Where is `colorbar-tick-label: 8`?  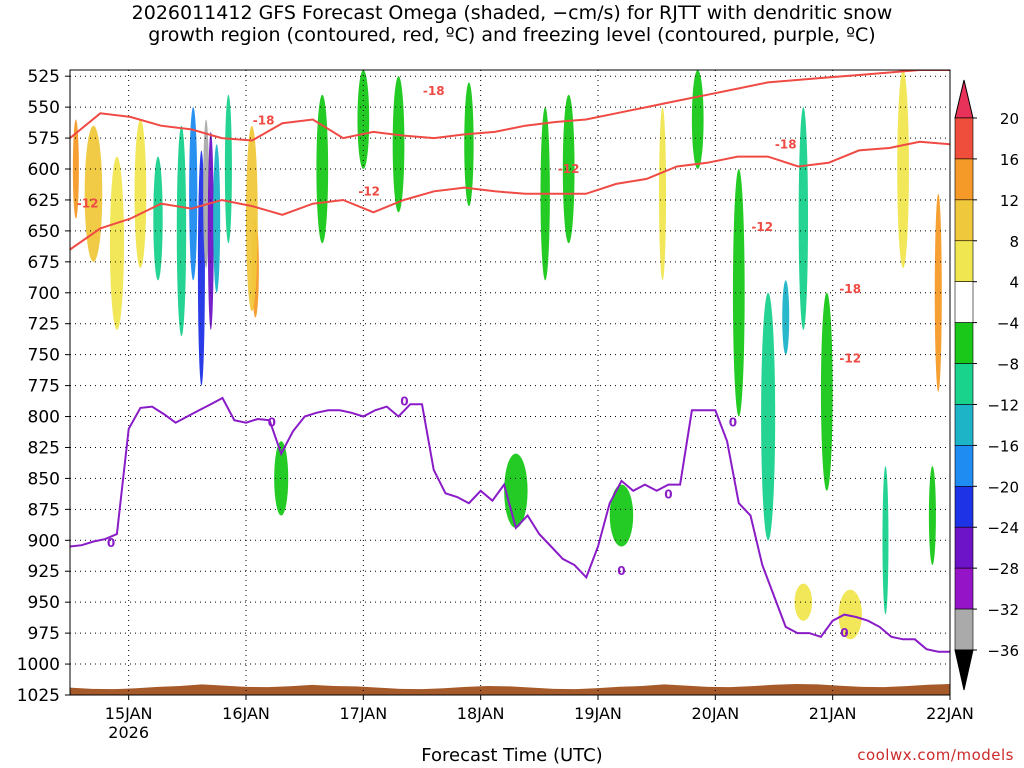
colorbar-tick-label: 8 is located at coordinates (1014, 242).